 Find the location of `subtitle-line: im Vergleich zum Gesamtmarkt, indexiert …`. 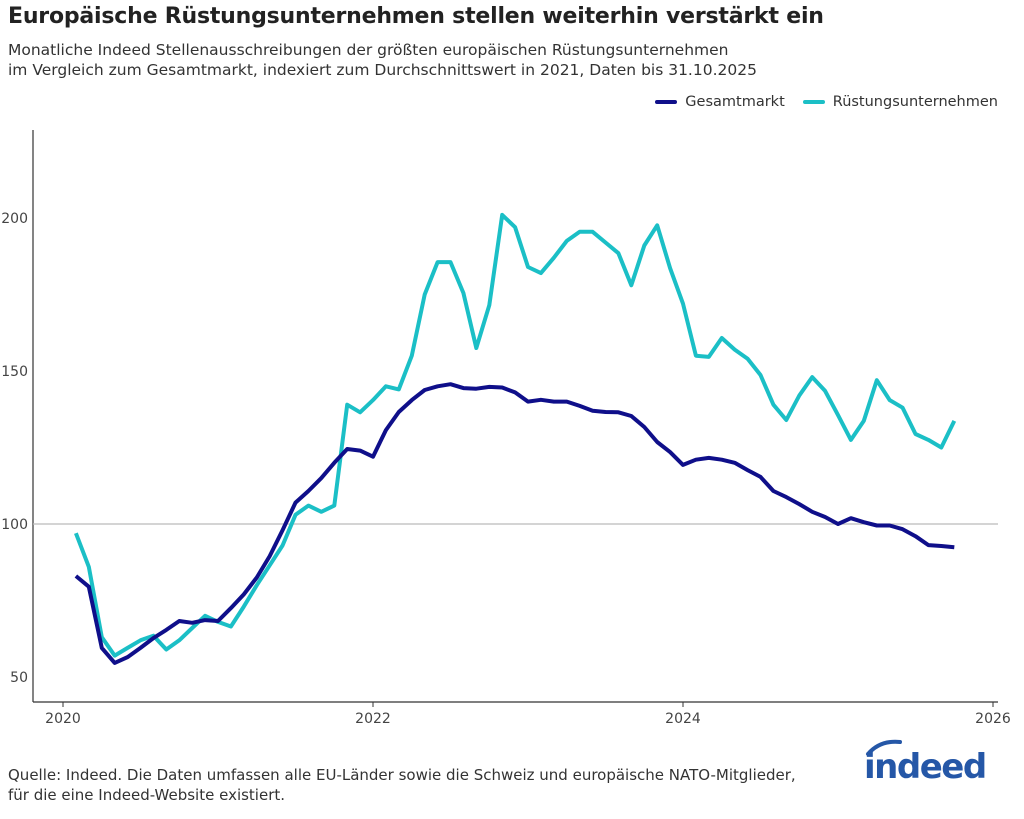

subtitle-line: im Vergleich zum Gesamtmarkt, indexiert … is located at coordinates (382, 70).